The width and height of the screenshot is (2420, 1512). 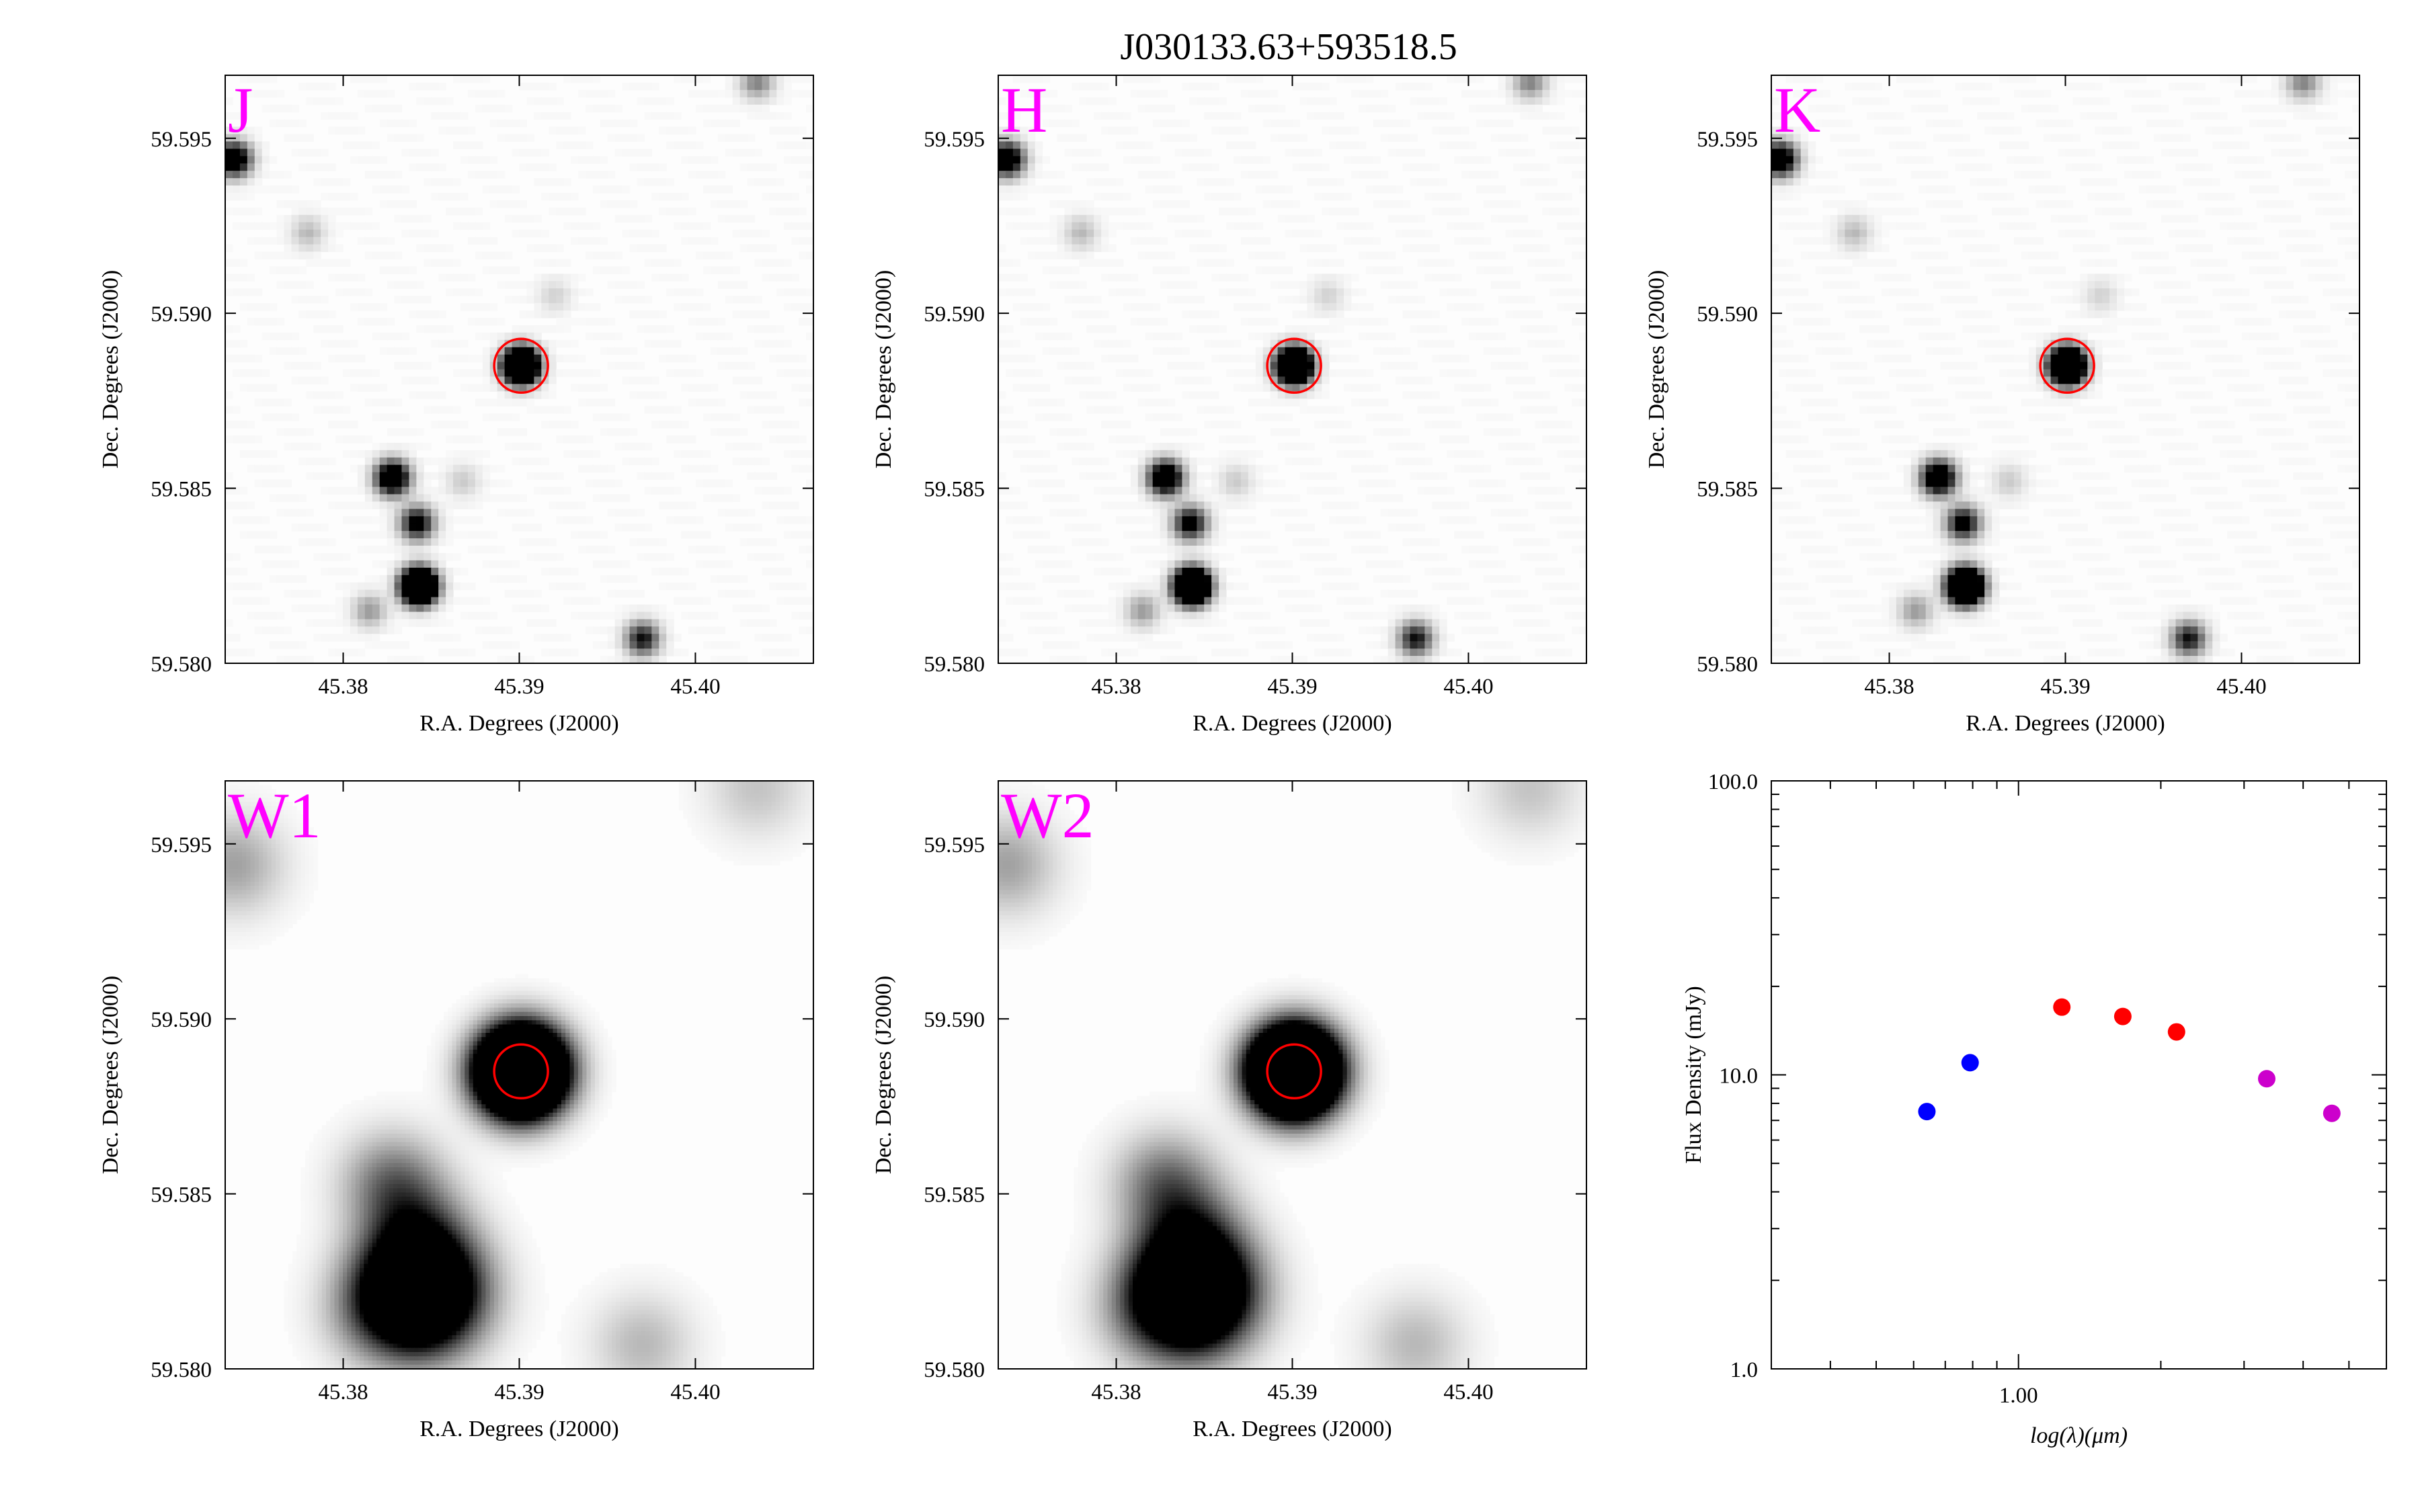 What do you see at coordinates (1744, 1370) in the screenshot?
I see `y-tick-label: 1.0` at bounding box center [1744, 1370].